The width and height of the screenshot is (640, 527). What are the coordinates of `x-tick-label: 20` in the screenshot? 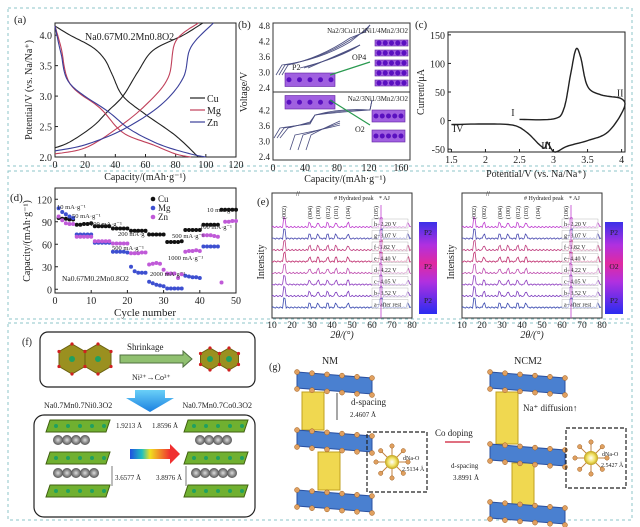 It's located at (127, 301).